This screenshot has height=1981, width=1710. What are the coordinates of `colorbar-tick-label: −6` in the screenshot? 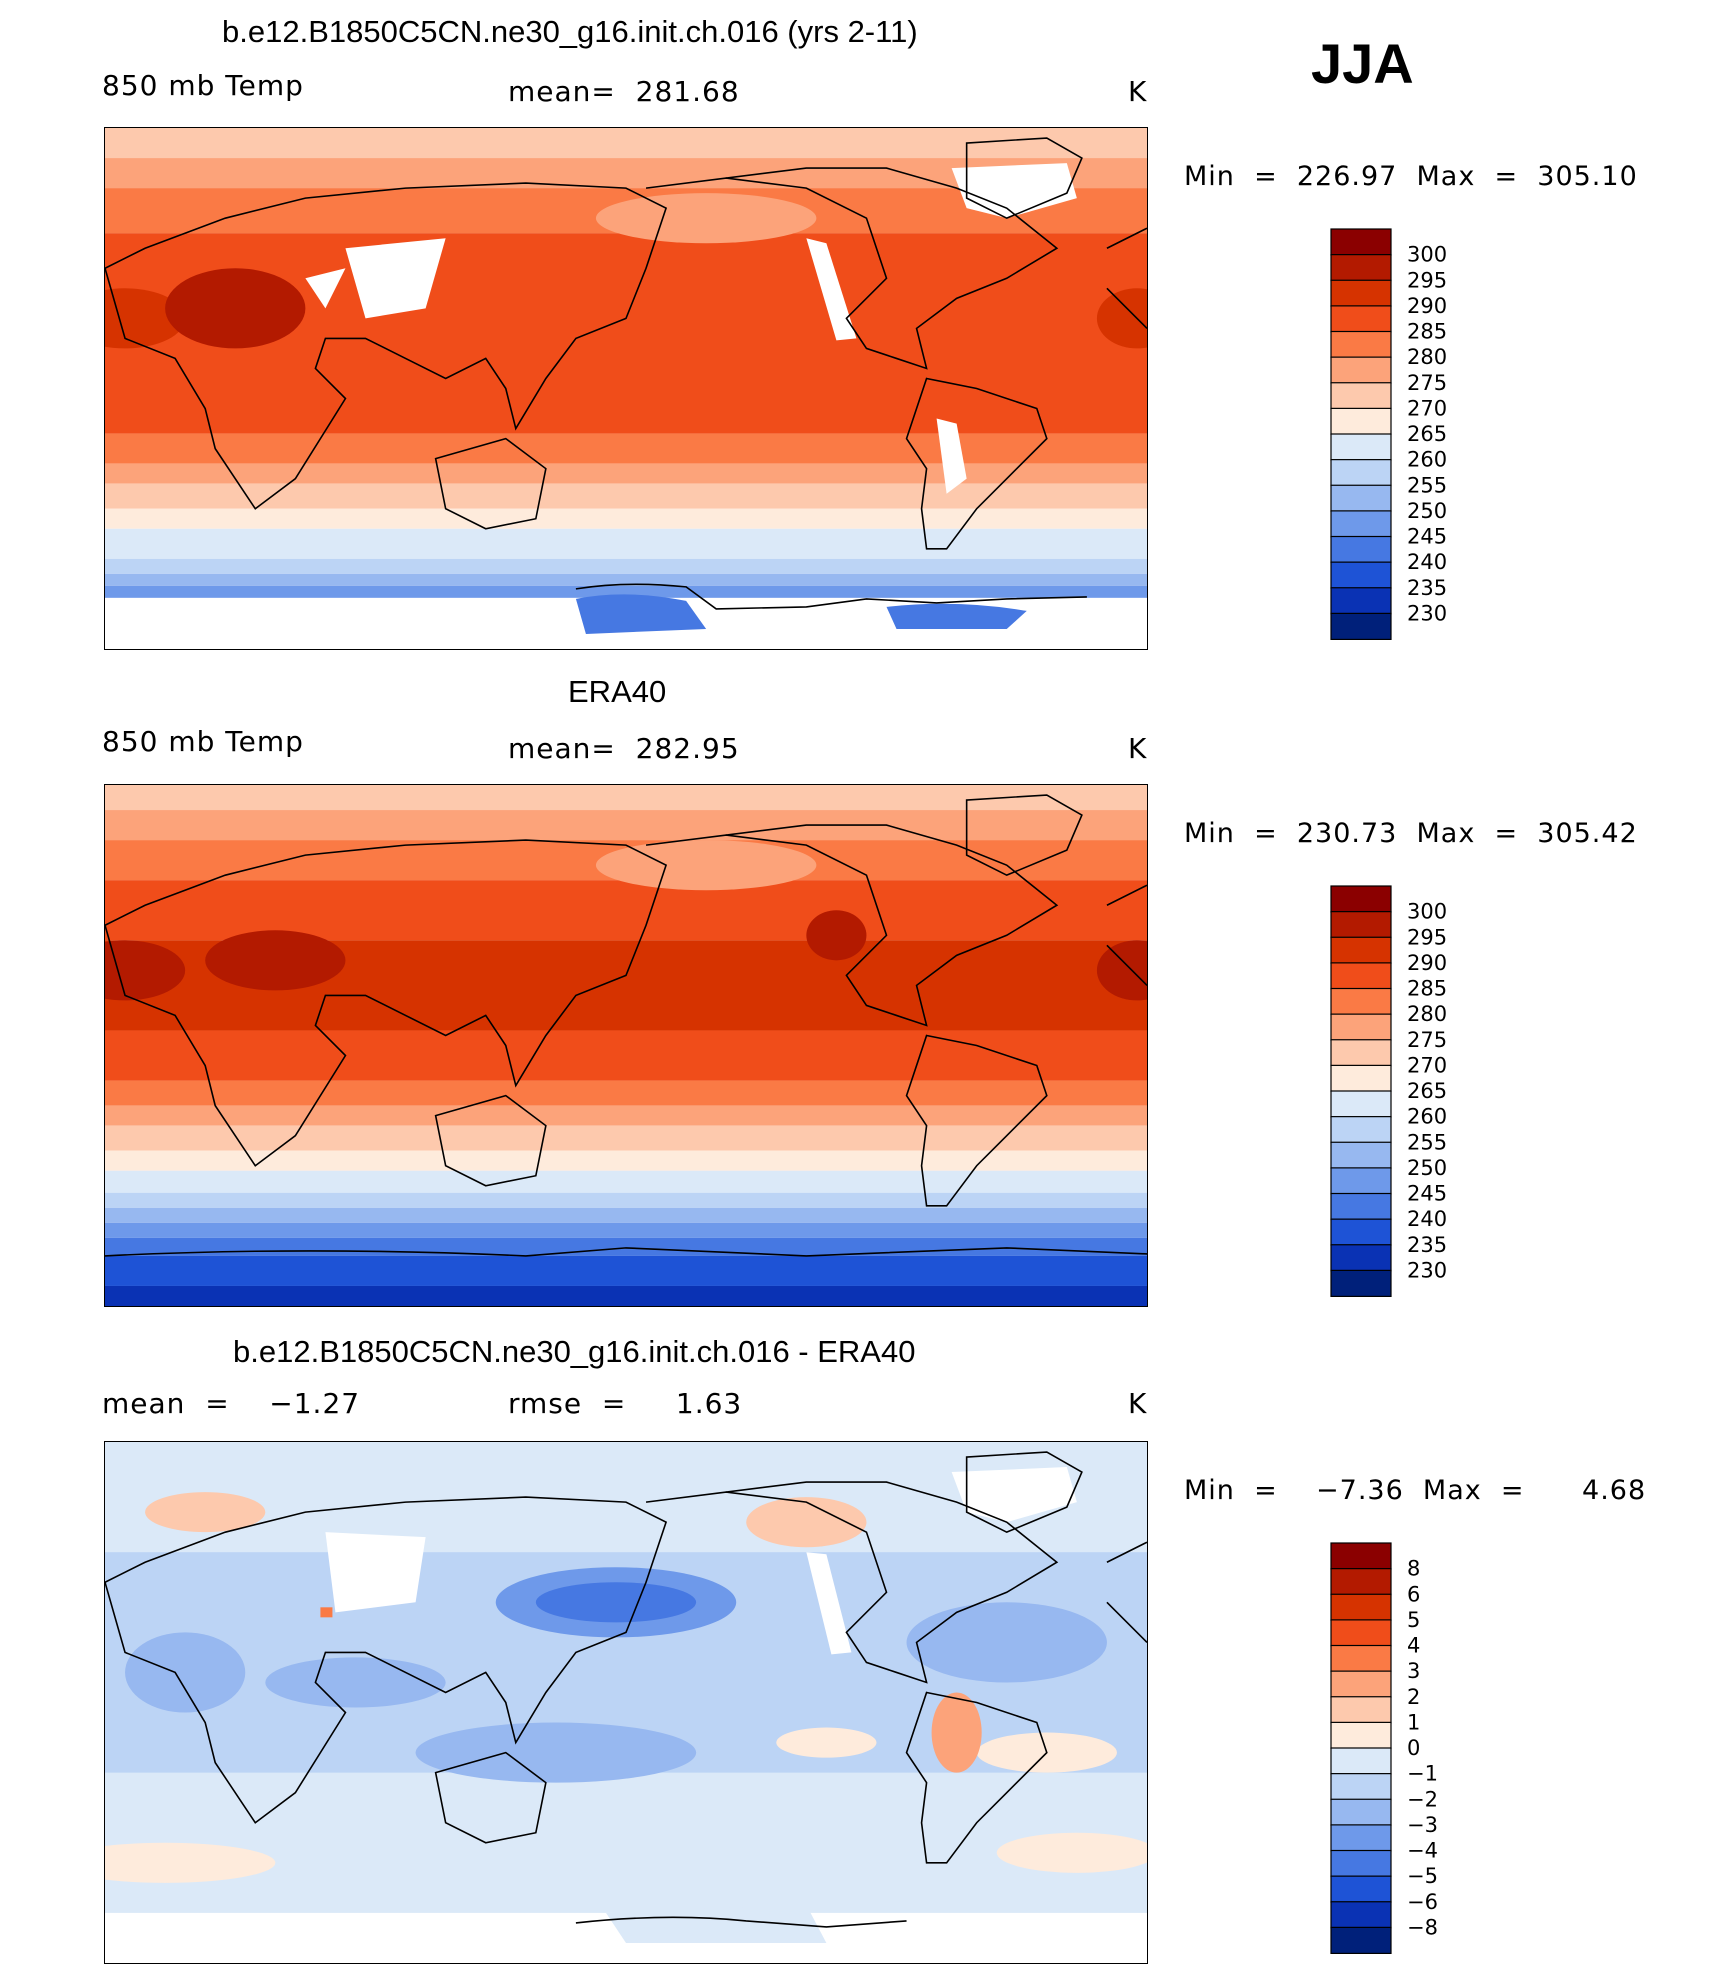 It's located at (1422, 1902).